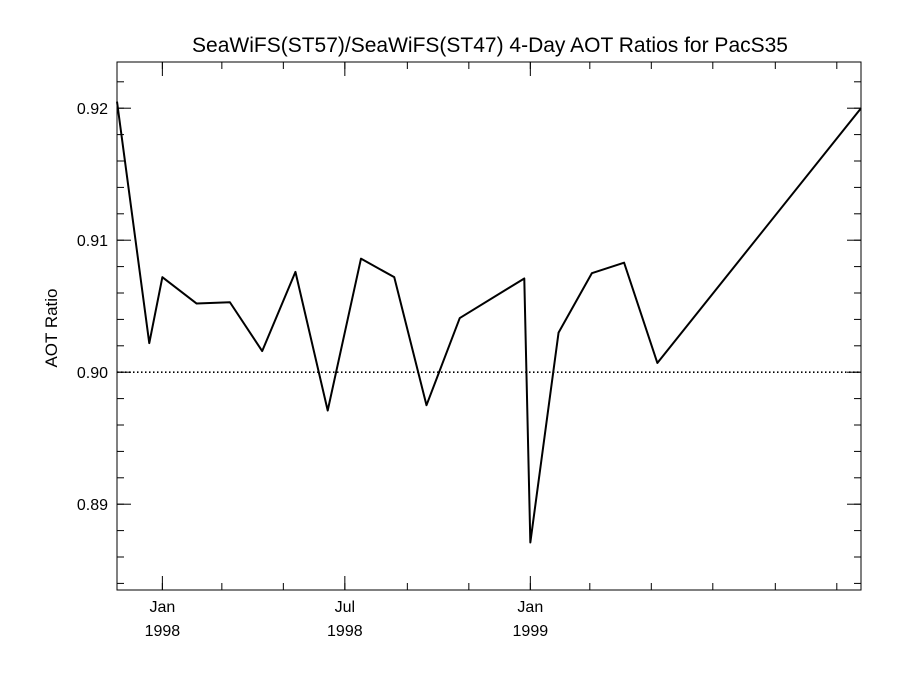 The image size is (900, 680). I want to click on x-tick-month: Jul, so click(345, 607).